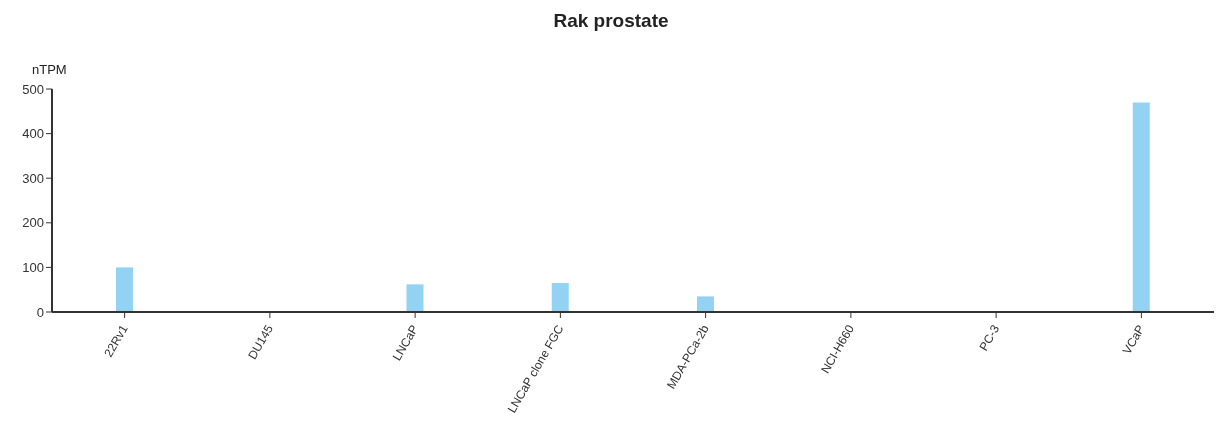 The height and width of the screenshot is (438, 1222). What do you see at coordinates (611, 21) in the screenshot?
I see `chart-title: Rak prostate` at bounding box center [611, 21].